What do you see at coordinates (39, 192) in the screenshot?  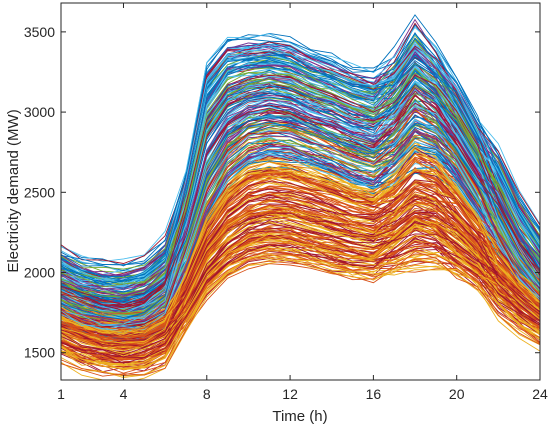 I see `y-tick-label: 2500` at bounding box center [39, 192].